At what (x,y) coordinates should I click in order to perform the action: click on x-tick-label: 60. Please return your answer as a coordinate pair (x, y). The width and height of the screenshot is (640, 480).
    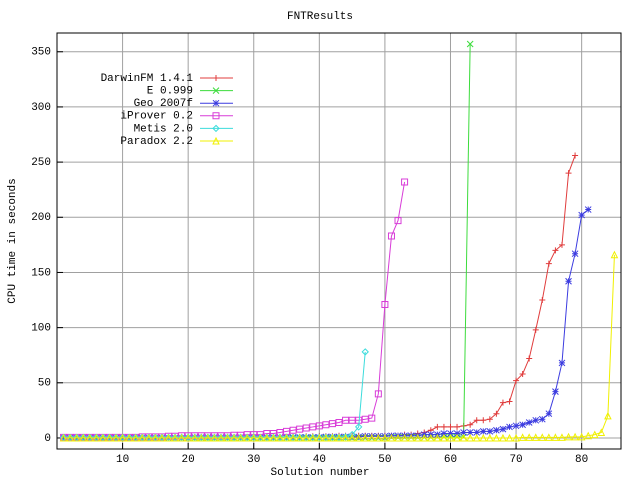
    Looking at the image, I should click on (450, 460).